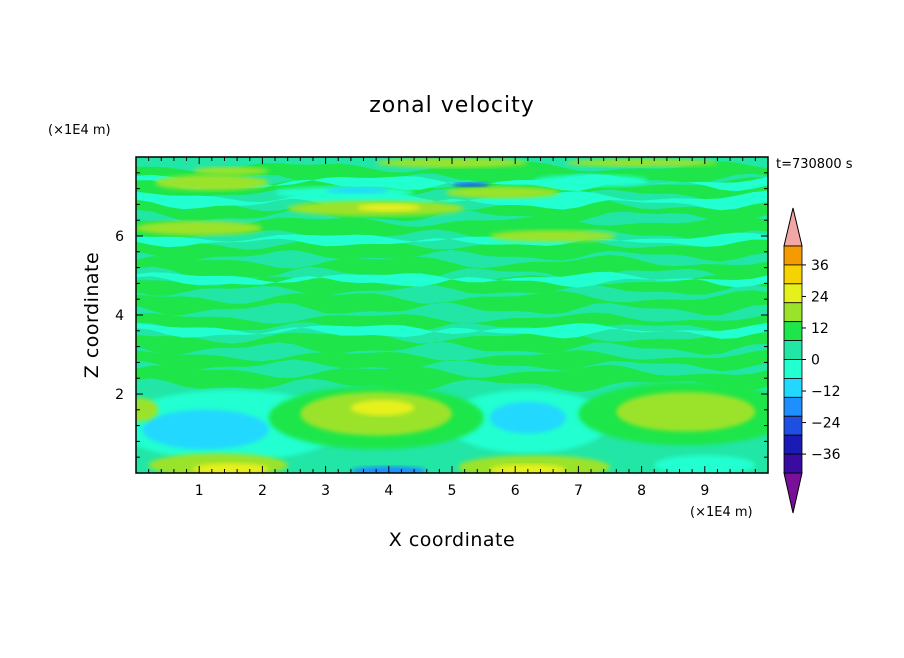 Image resolution: width=904 pixels, height=658 pixels. I want to click on colorbar-tick-label: 36, so click(820, 266).